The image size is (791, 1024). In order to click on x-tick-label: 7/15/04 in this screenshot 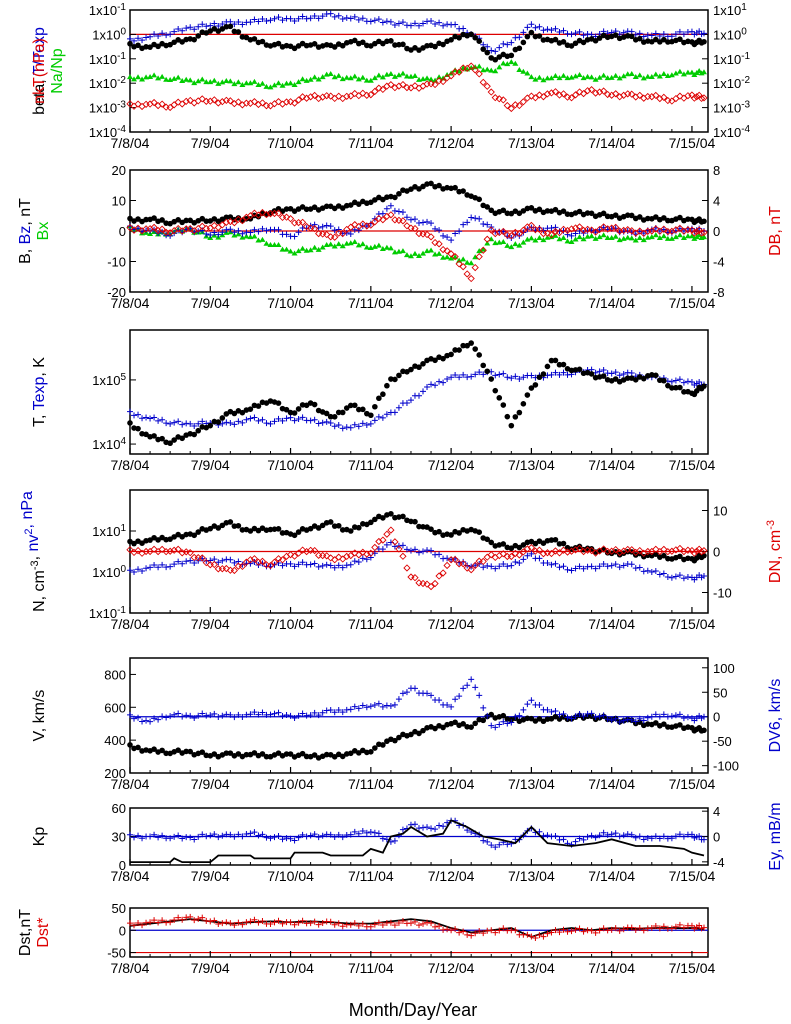, I will do `click(692, 876)`.